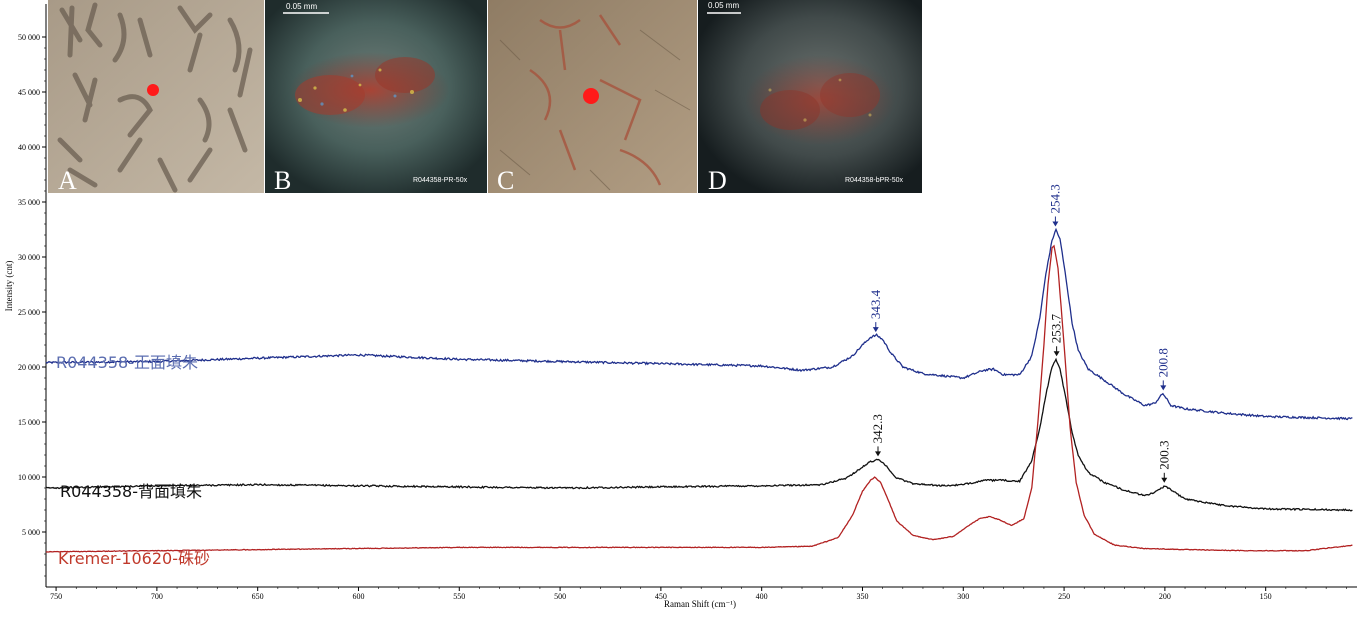  What do you see at coordinates (723, 5) in the screenshot?
I see `scale-text-d: 0.05 mm` at bounding box center [723, 5].